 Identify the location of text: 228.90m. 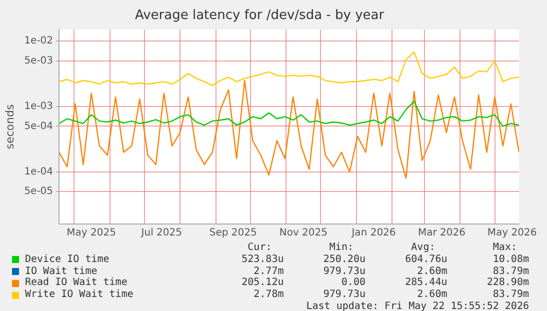
(507, 283).